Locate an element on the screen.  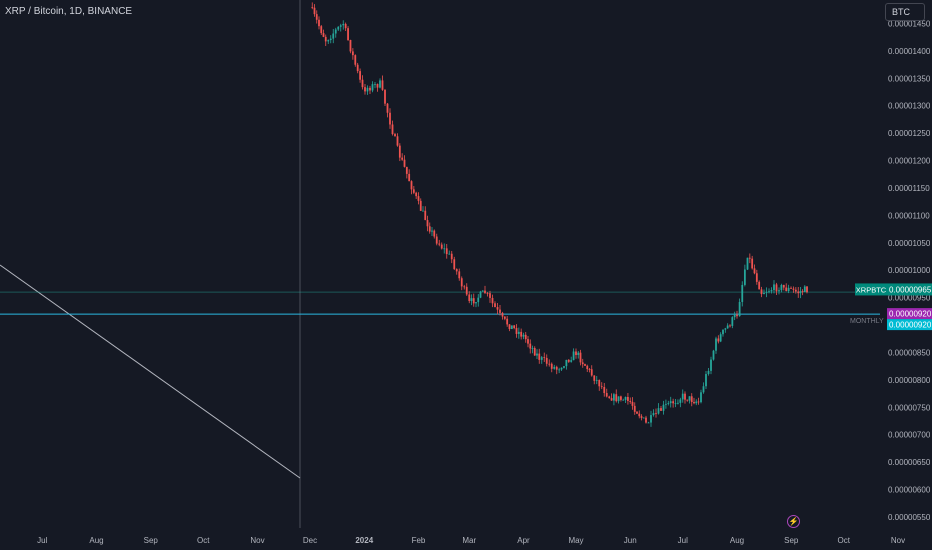
trend-line-segment is located at coordinates (150, 371).